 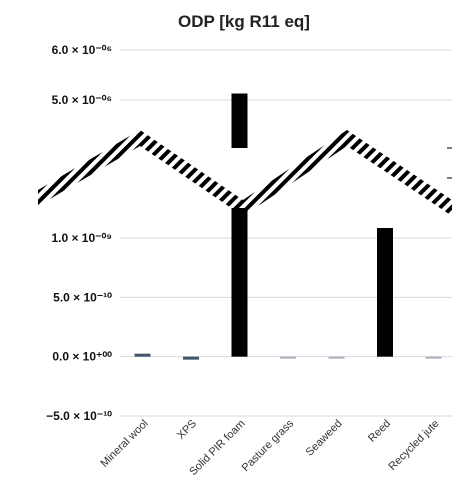 What do you see at coordinates (82, 100) in the screenshot?
I see `y-tick-label: 5.0 × 10⁻⁰⁶` at bounding box center [82, 100].